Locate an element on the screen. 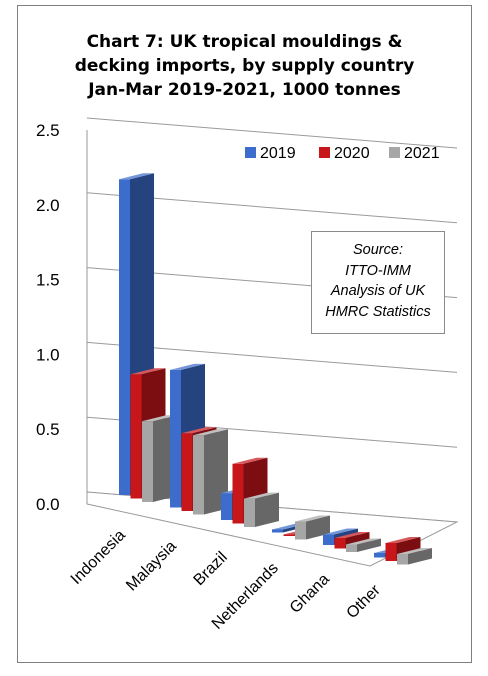  chart-title-line-1: Chart 7: UK tropical mouldings & is located at coordinates (244, 42).